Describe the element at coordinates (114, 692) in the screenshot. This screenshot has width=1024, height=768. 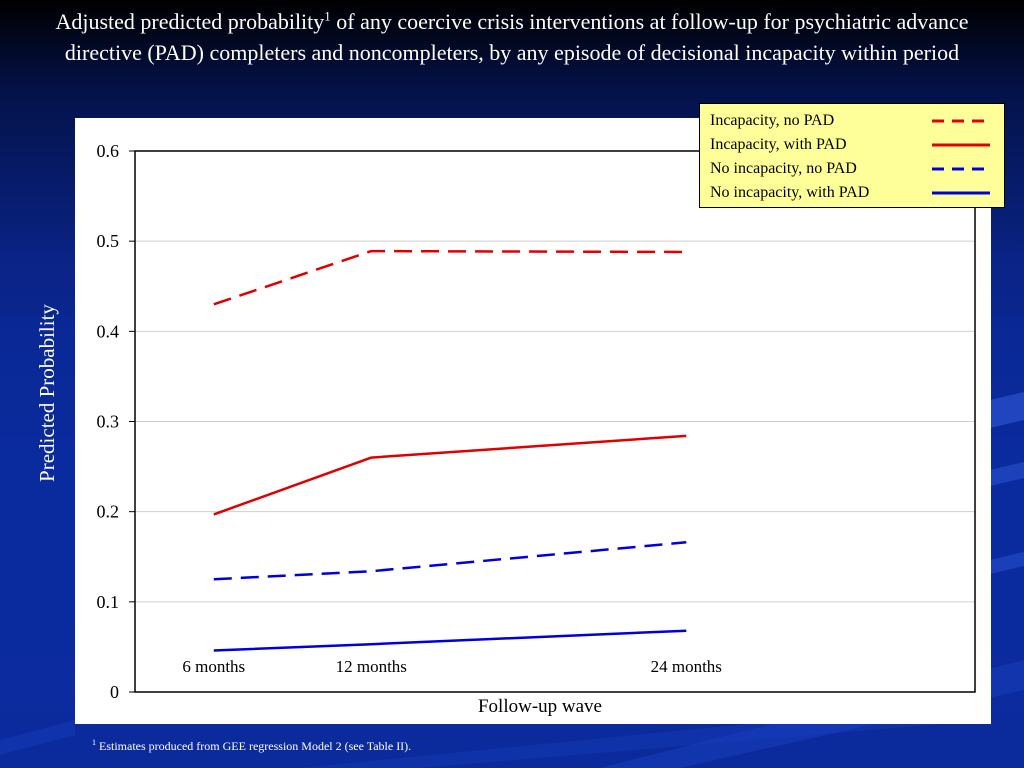
I see `y-tick-label: 0` at that location.